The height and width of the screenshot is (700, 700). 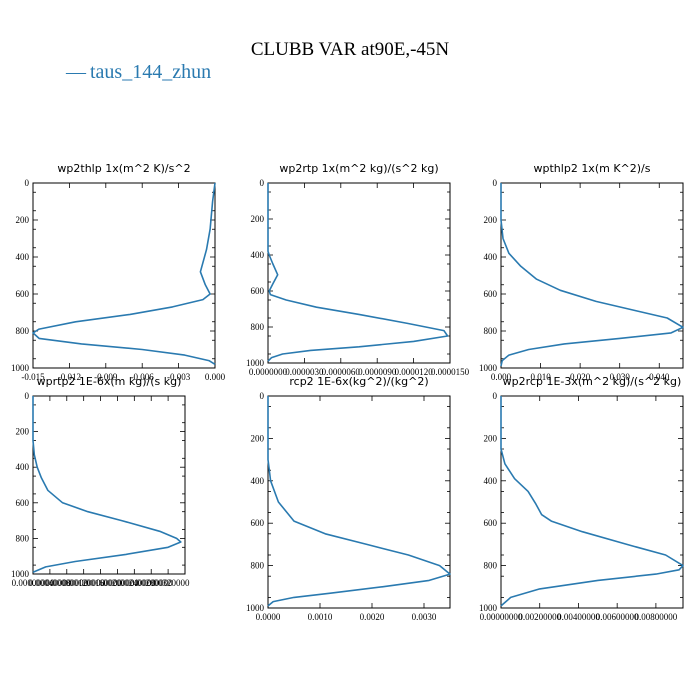 What do you see at coordinates (151, 583) in the screenshot?
I see `x-tick-label: 0.00280000` at bounding box center [151, 583].